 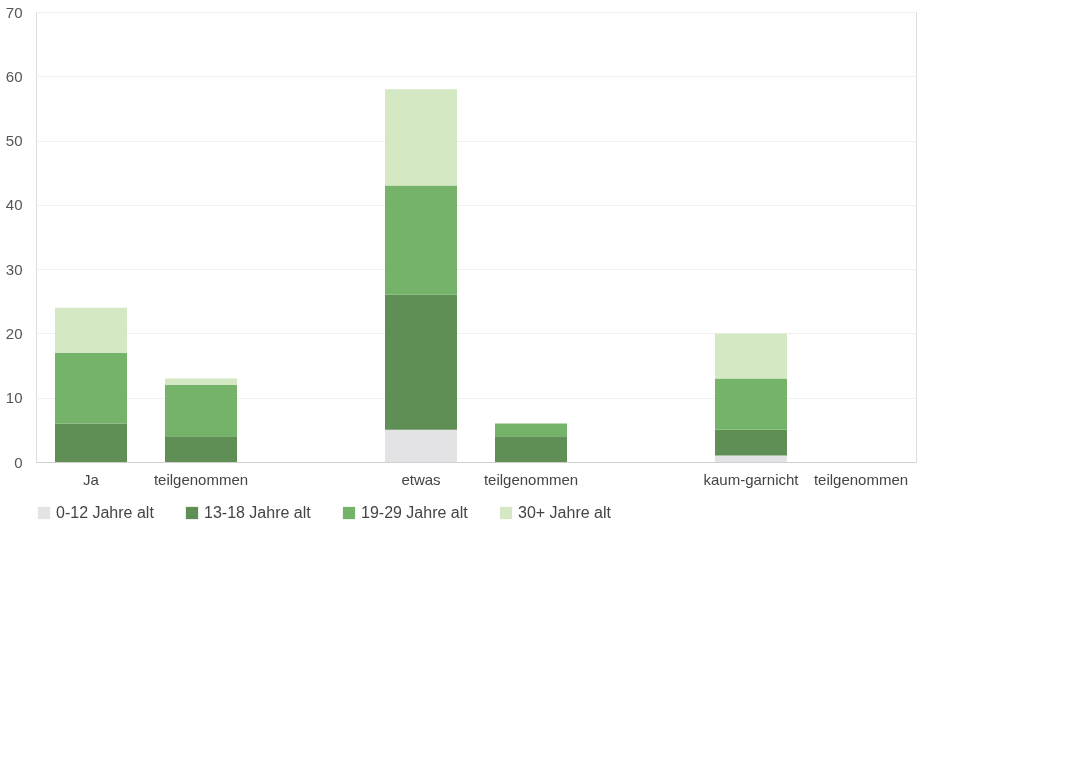 What do you see at coordinates (14, 205) in the screenshot?
I see `y-tick-label: 40` at bounding box center [14, 205].